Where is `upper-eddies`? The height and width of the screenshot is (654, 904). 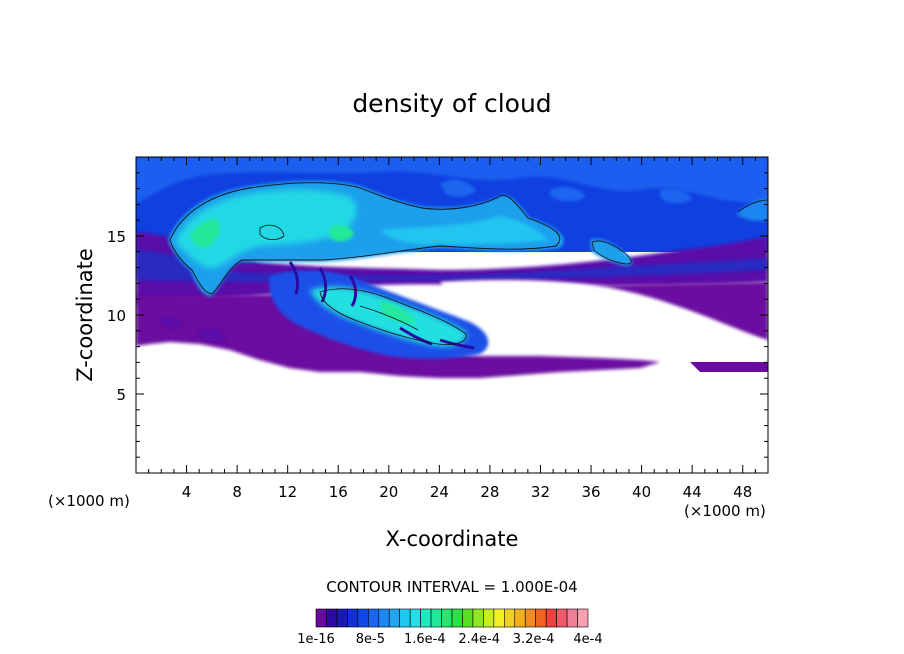 upper-eddies is located at coordinates (566, 191).